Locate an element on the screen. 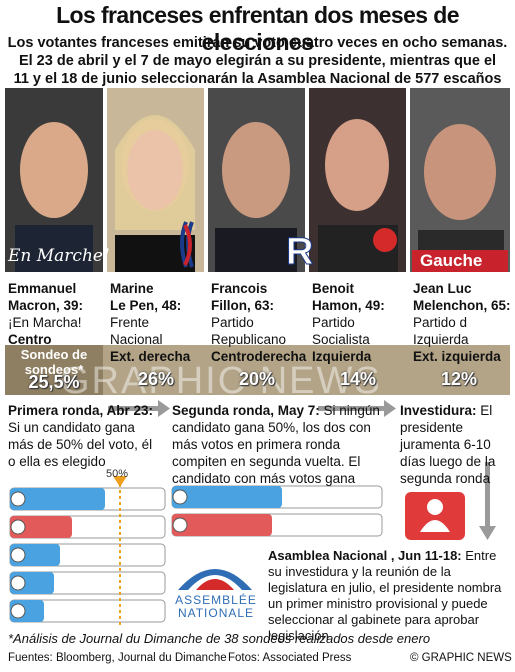  poll-value: 25,5% is located at coordinates (54, 382).